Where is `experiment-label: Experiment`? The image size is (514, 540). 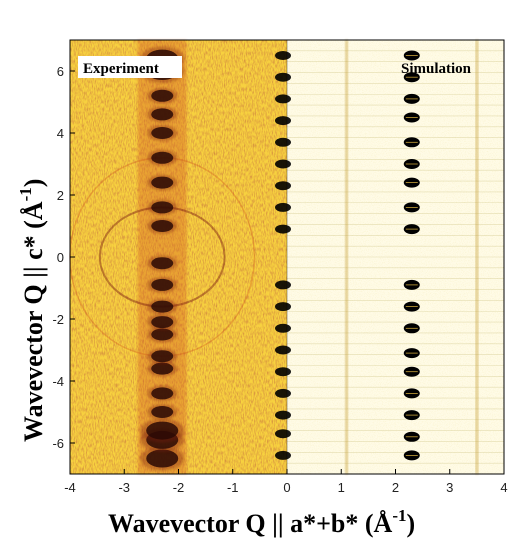
experiment-label: Experiment is located at coordinates (121, 69).